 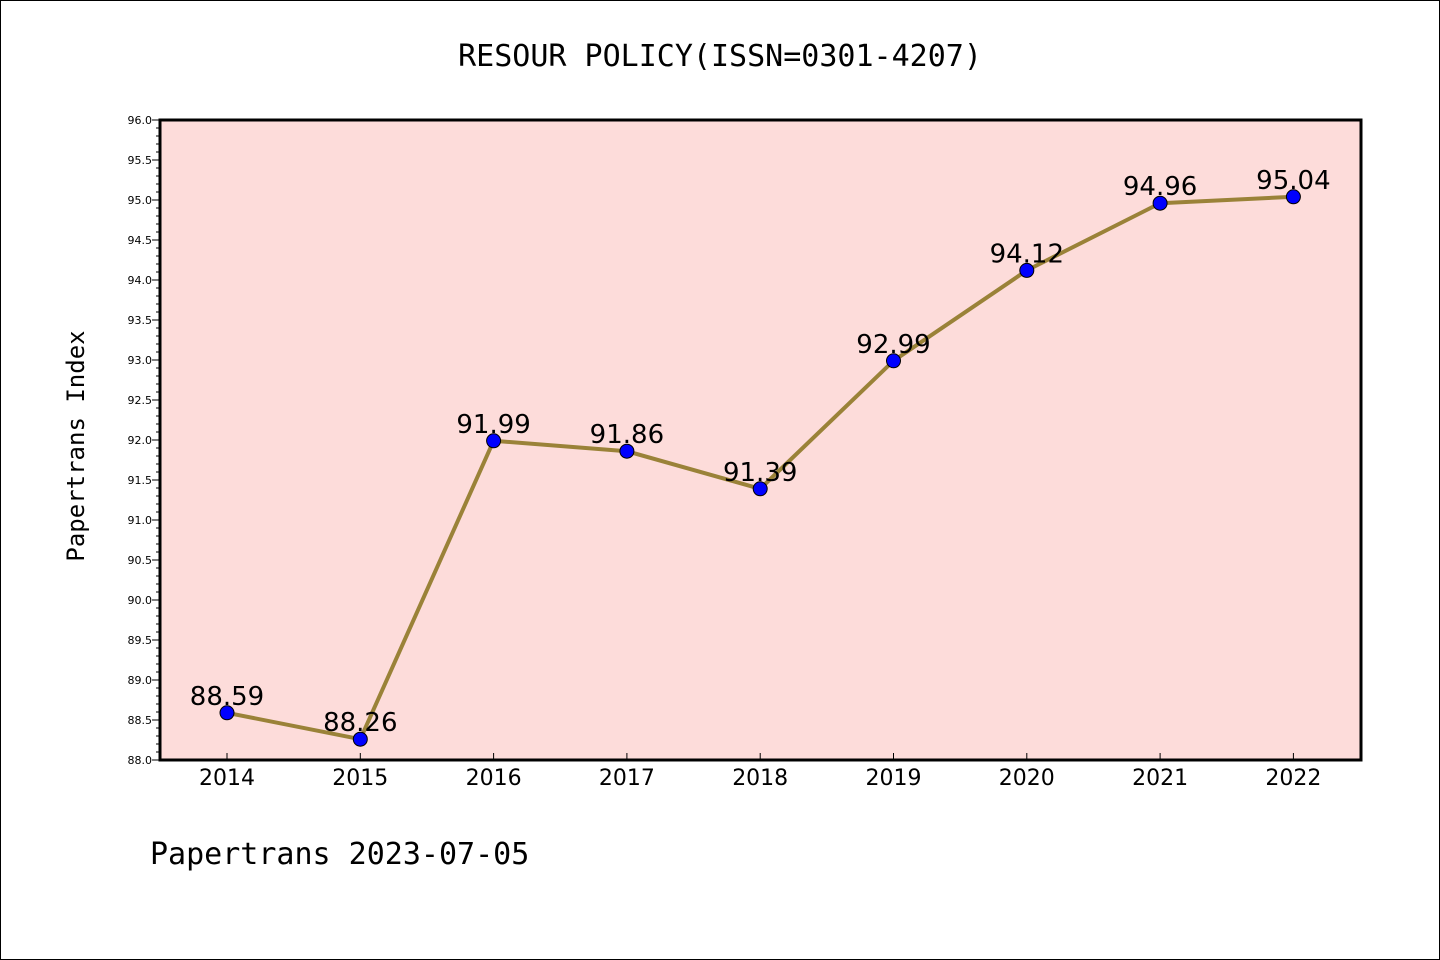 I want to click on x-tick-label: 2022, so click(x=1293, y=778).